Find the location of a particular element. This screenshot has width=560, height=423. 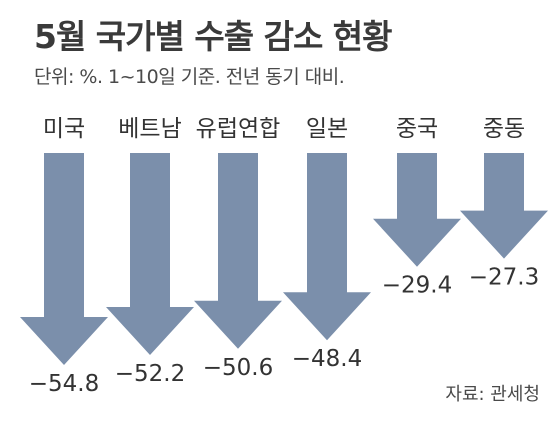

value-label-2: −52.2 is located at coordinates (150, 374).